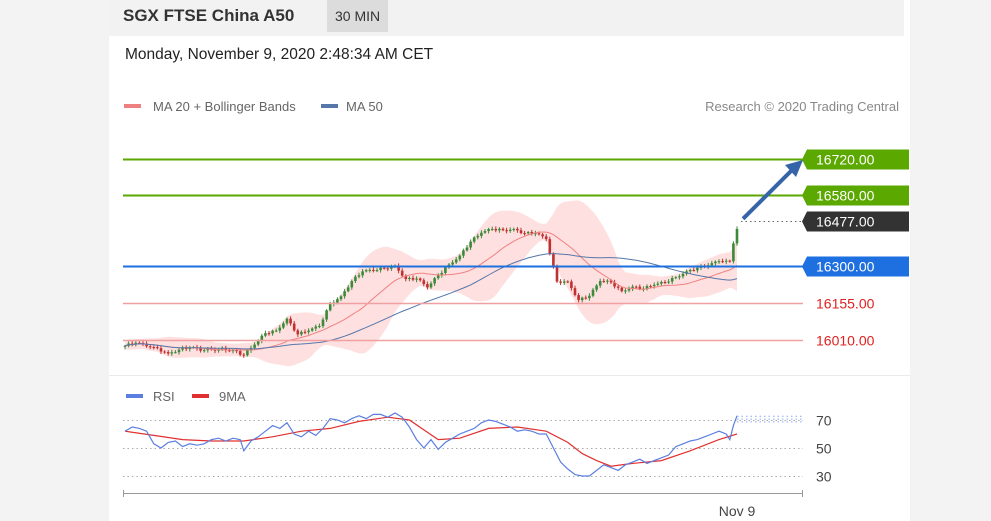 The image size is (991, 521). What do you see at coordinates (855, 195) in the screenshot?
I see `level-tag-16580.00` at bounding box center [855, 195].